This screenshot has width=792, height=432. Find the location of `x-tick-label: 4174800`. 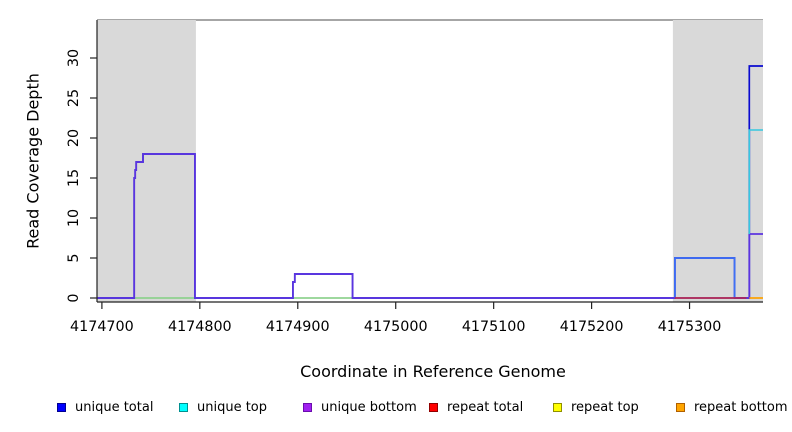

x-tick-label: 4174800 is located at coordinates (200, 327).